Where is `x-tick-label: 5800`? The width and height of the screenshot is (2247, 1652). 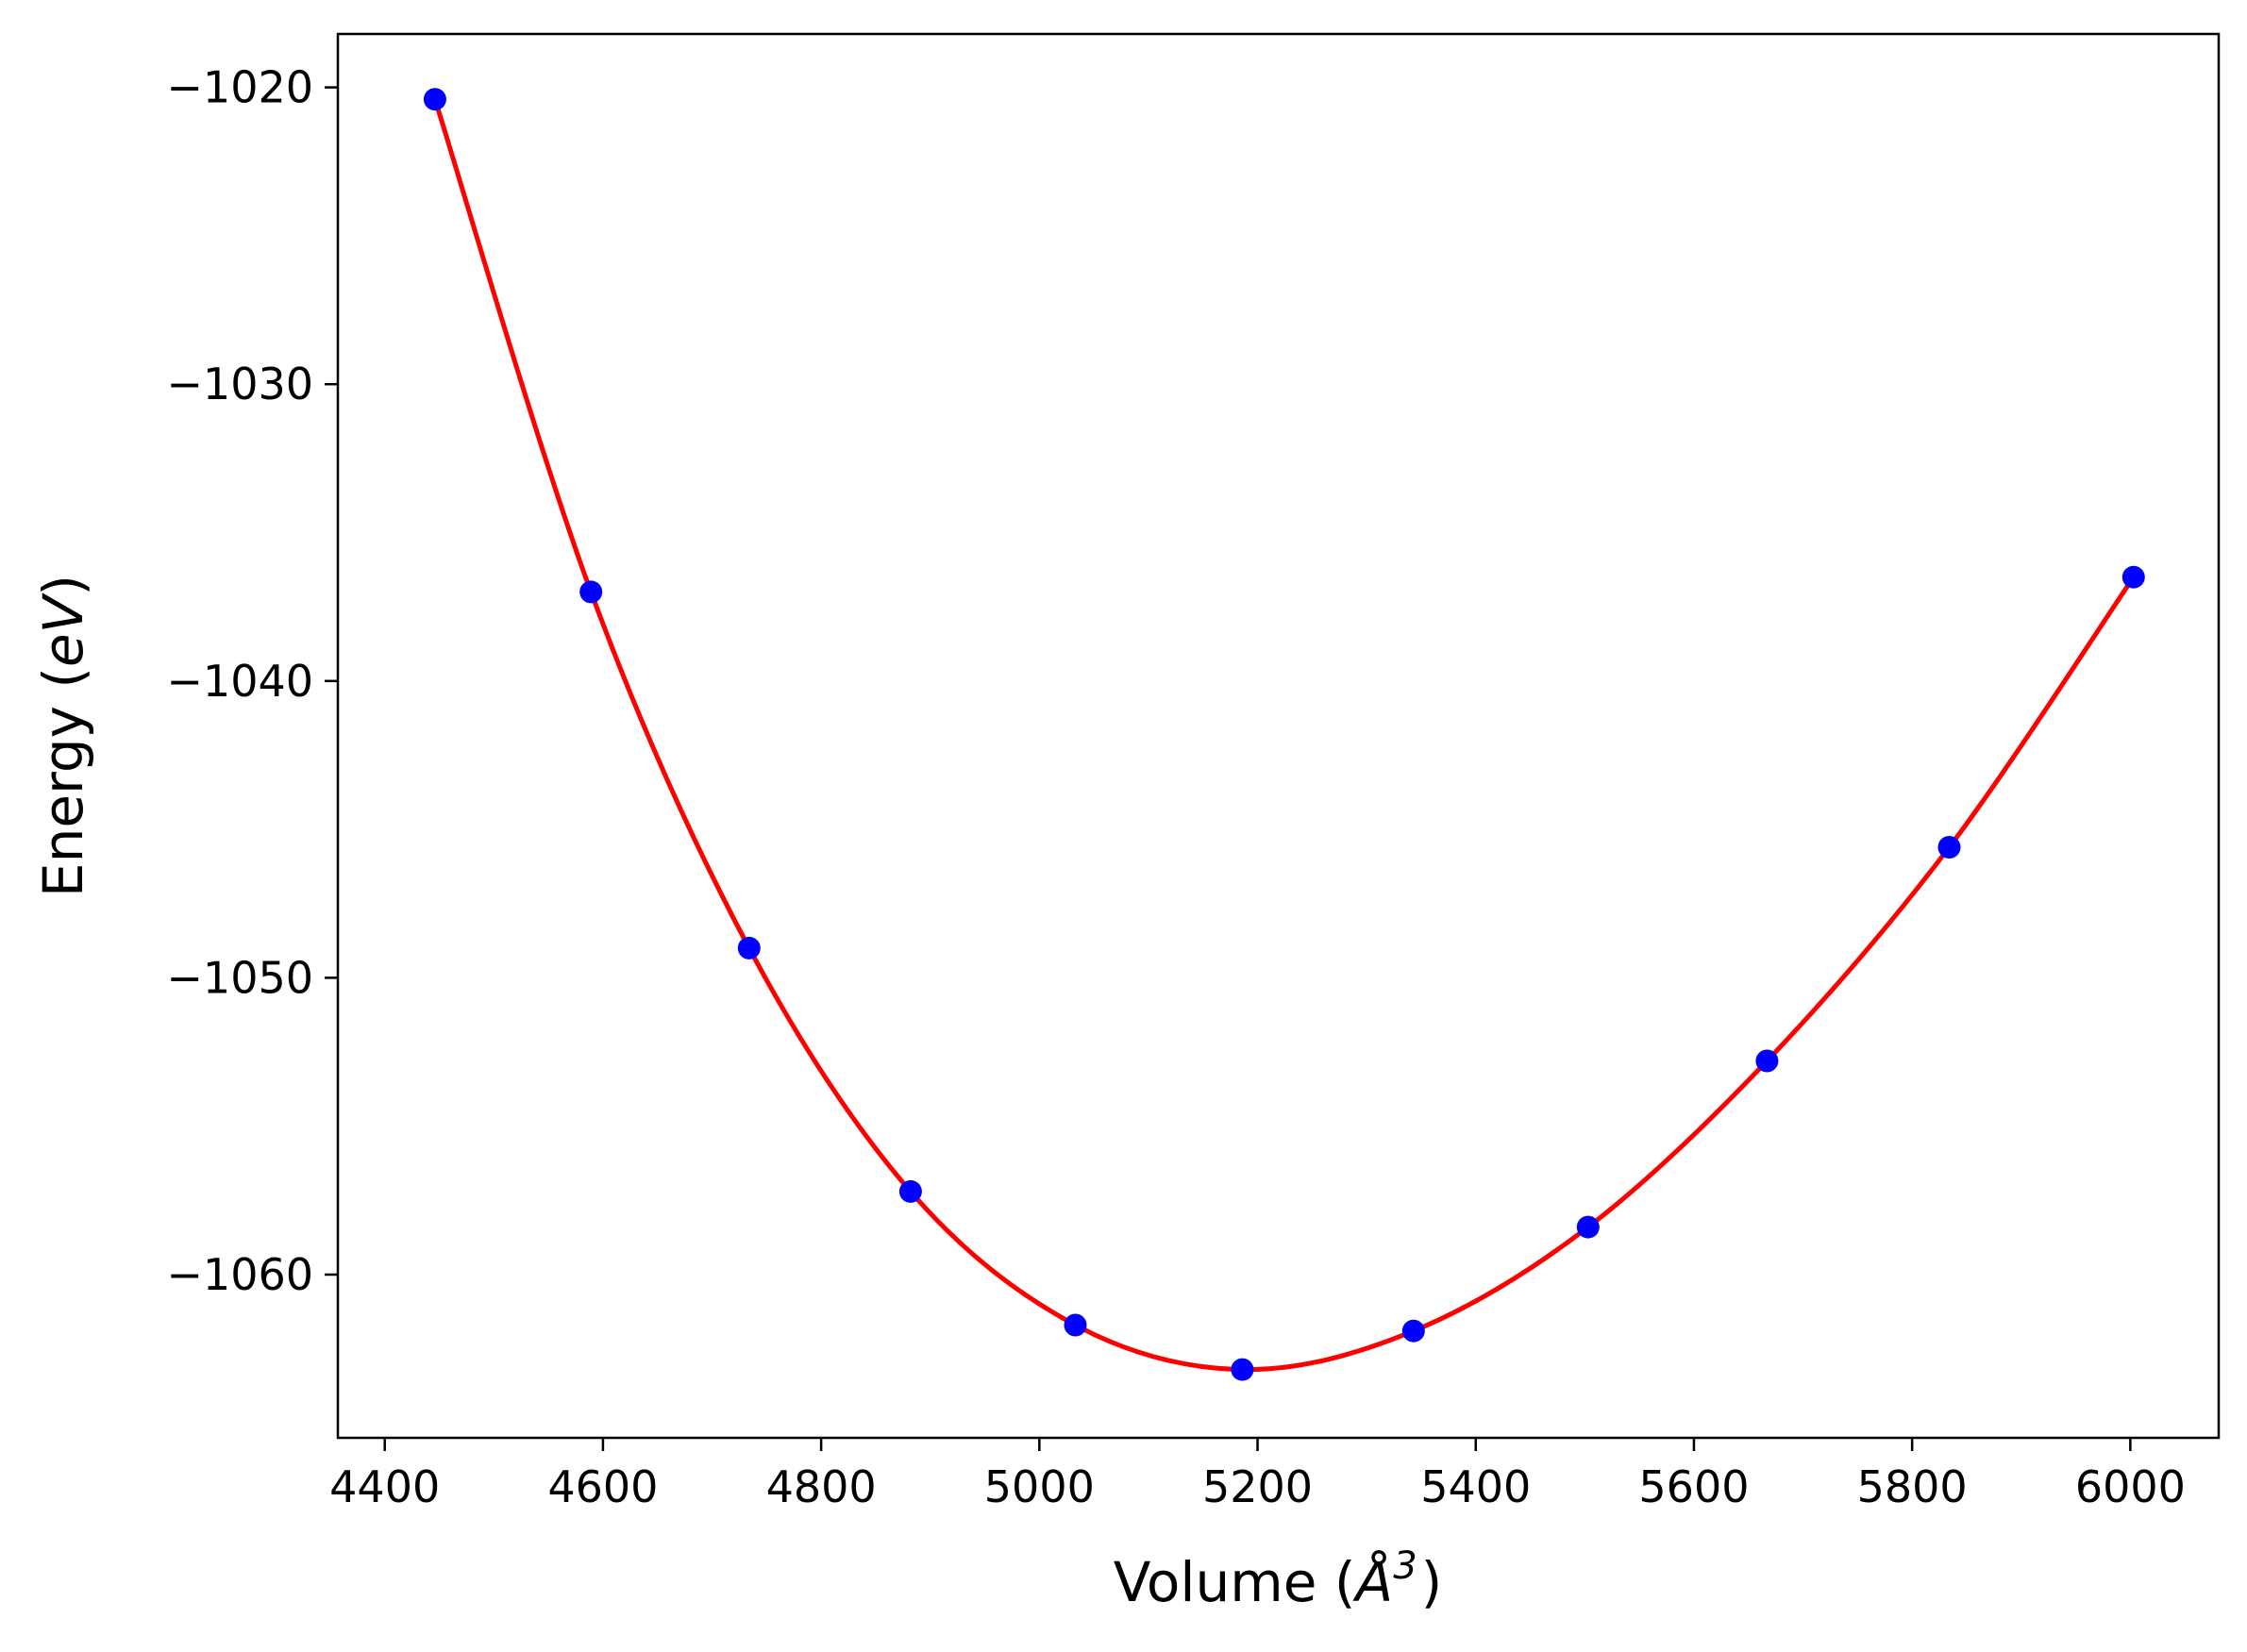 x-tick-label: 5800 is located at coordinates (1912, 1486).